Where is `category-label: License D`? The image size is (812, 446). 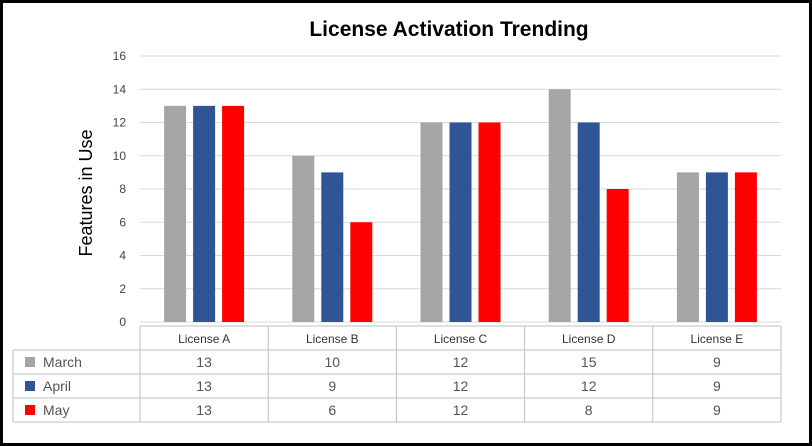 category-label: License D is located at coordinates (589, 339).